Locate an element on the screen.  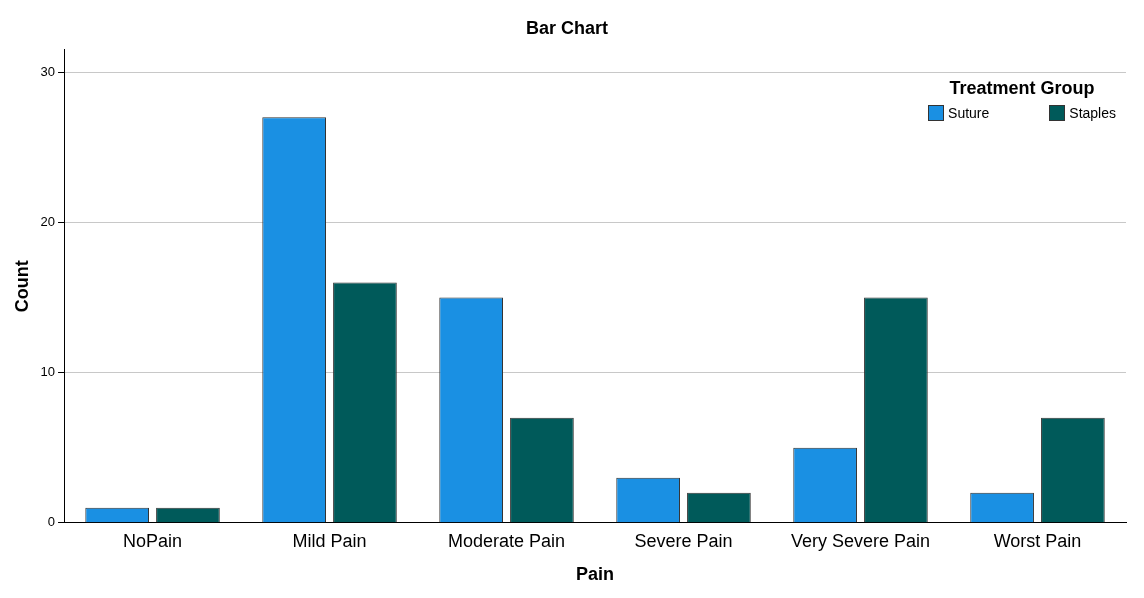
y-tick-label: 20 is located at coordinates (48, 221).